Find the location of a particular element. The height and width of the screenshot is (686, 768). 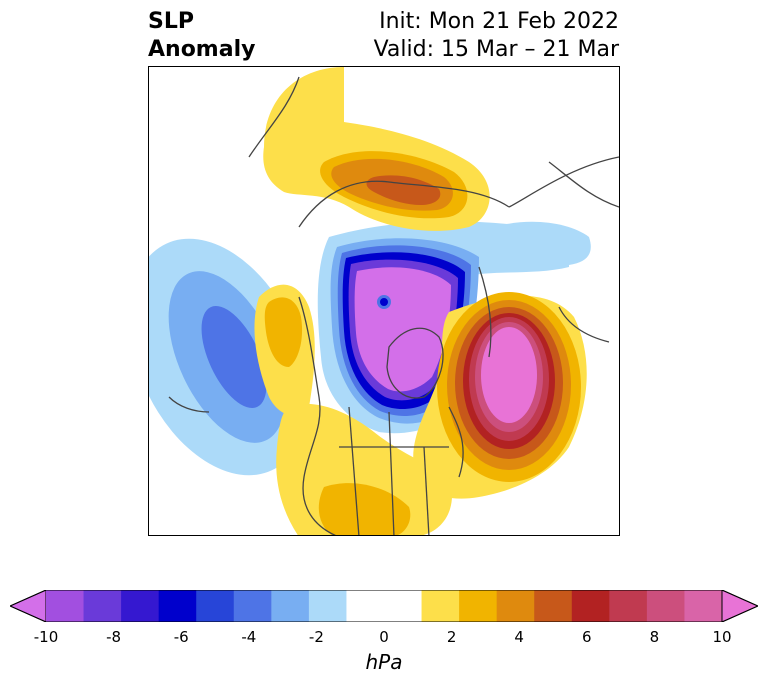

valid-range: Valid: 15 Mar – 21 Mar is located at coordinates (496, 49).